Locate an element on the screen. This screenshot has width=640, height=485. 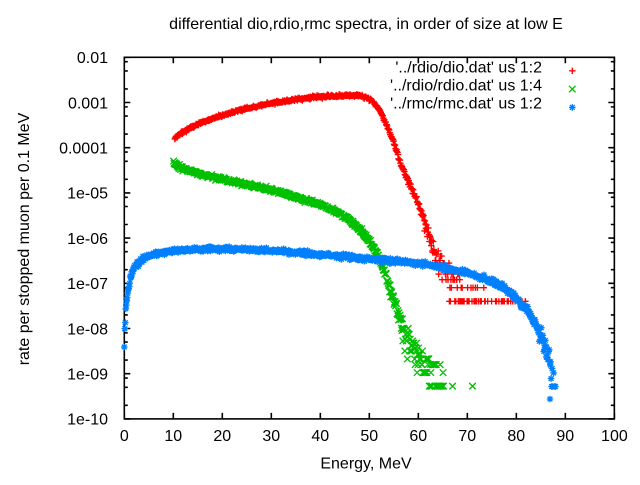
svg-text: 1e-05 is located at coordinates (87, 194).